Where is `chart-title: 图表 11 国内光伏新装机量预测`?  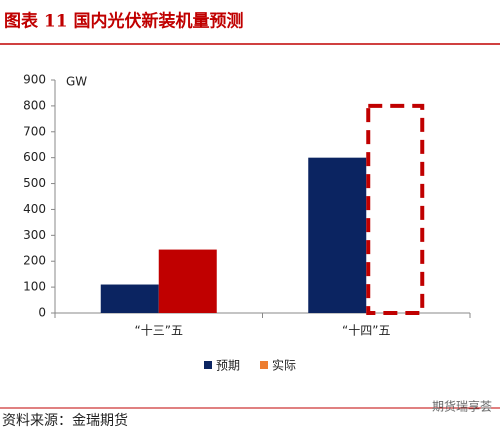
chart-title: 图表 11 国内光伏新装机量预测 is located at coordinates (124, 21).